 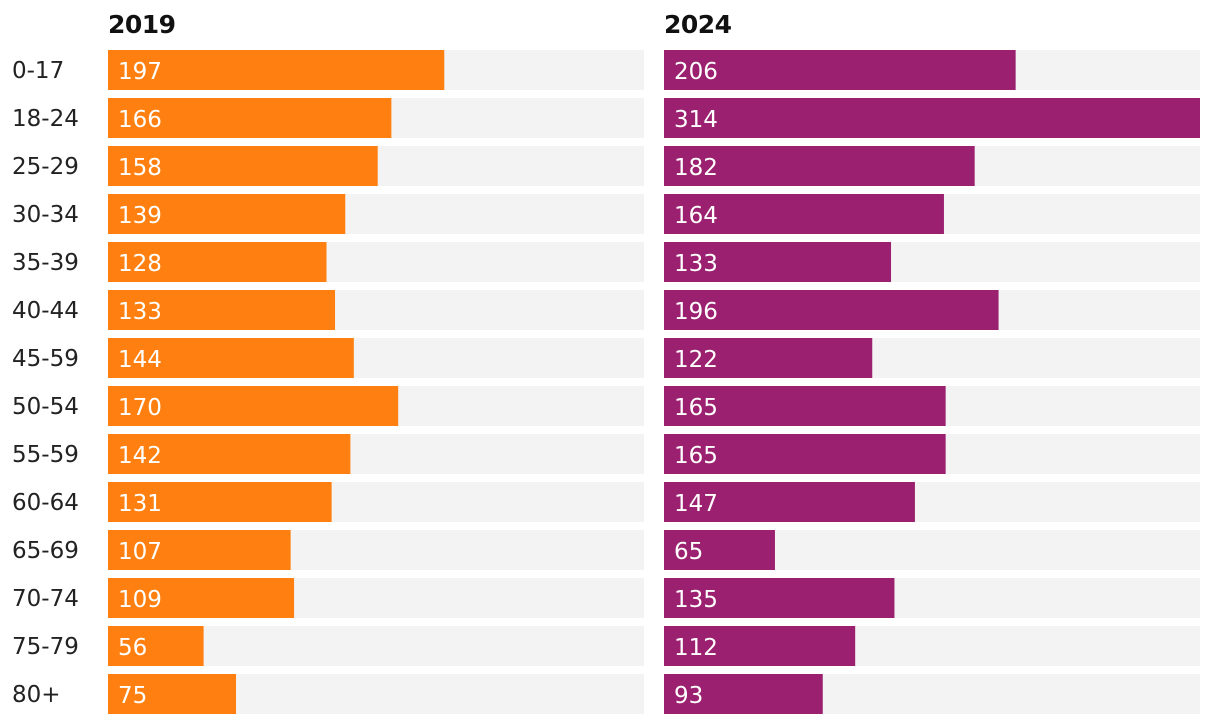 What do you see at coordinates (688, 696) in the screenshot?
I see `data-label-2024-80plus: 93` at bounding box center [688, 696].